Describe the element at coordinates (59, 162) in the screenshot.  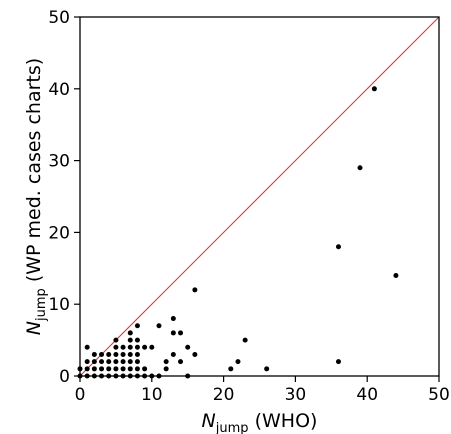
I see `y-tick-label: 30` at that location.